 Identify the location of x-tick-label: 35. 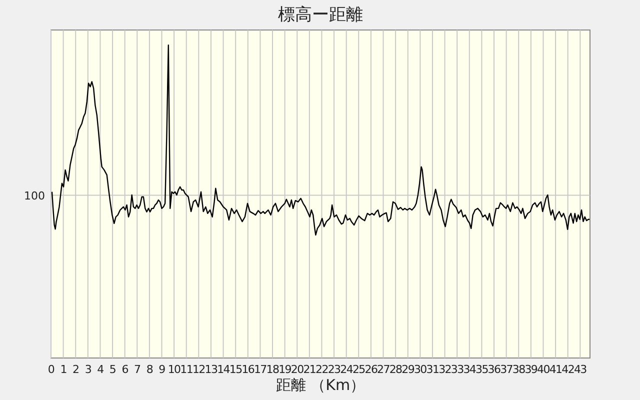
(482, 369).